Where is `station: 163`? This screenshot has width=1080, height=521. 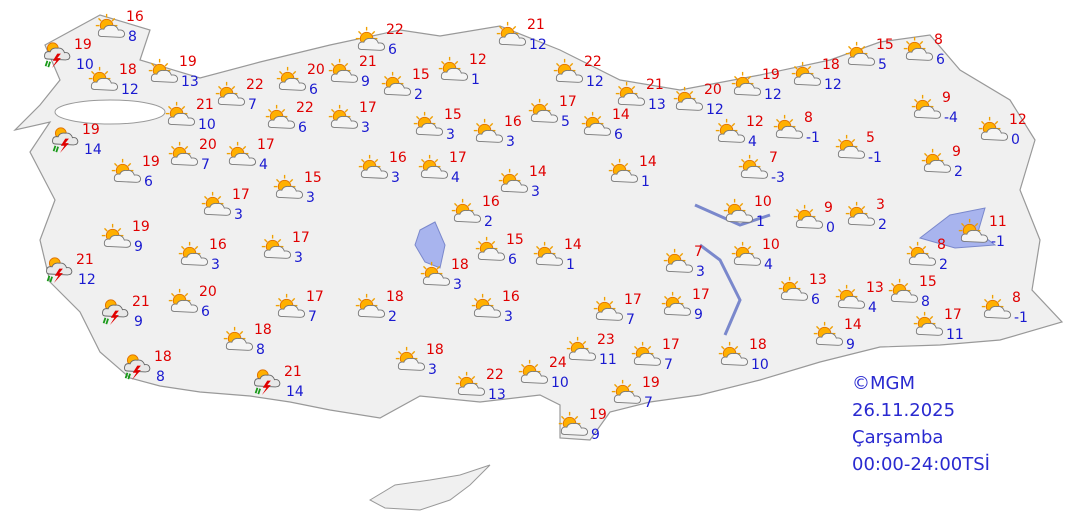
station: 163 is located at coordinates (497, 132).